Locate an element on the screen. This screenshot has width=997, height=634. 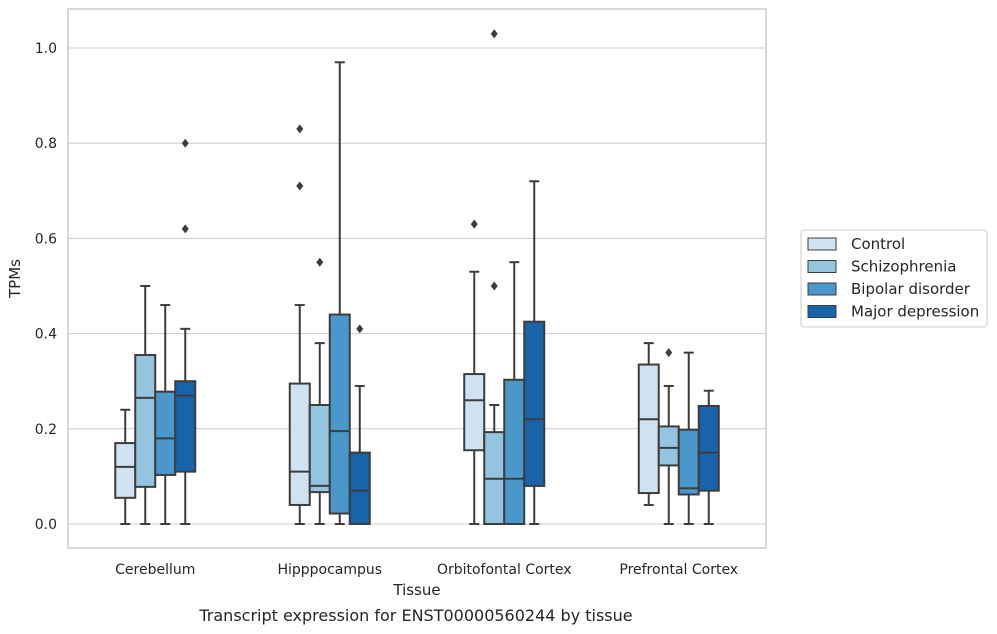
x-tick-label: Hipppocampus is located at coordinates (329, 570).